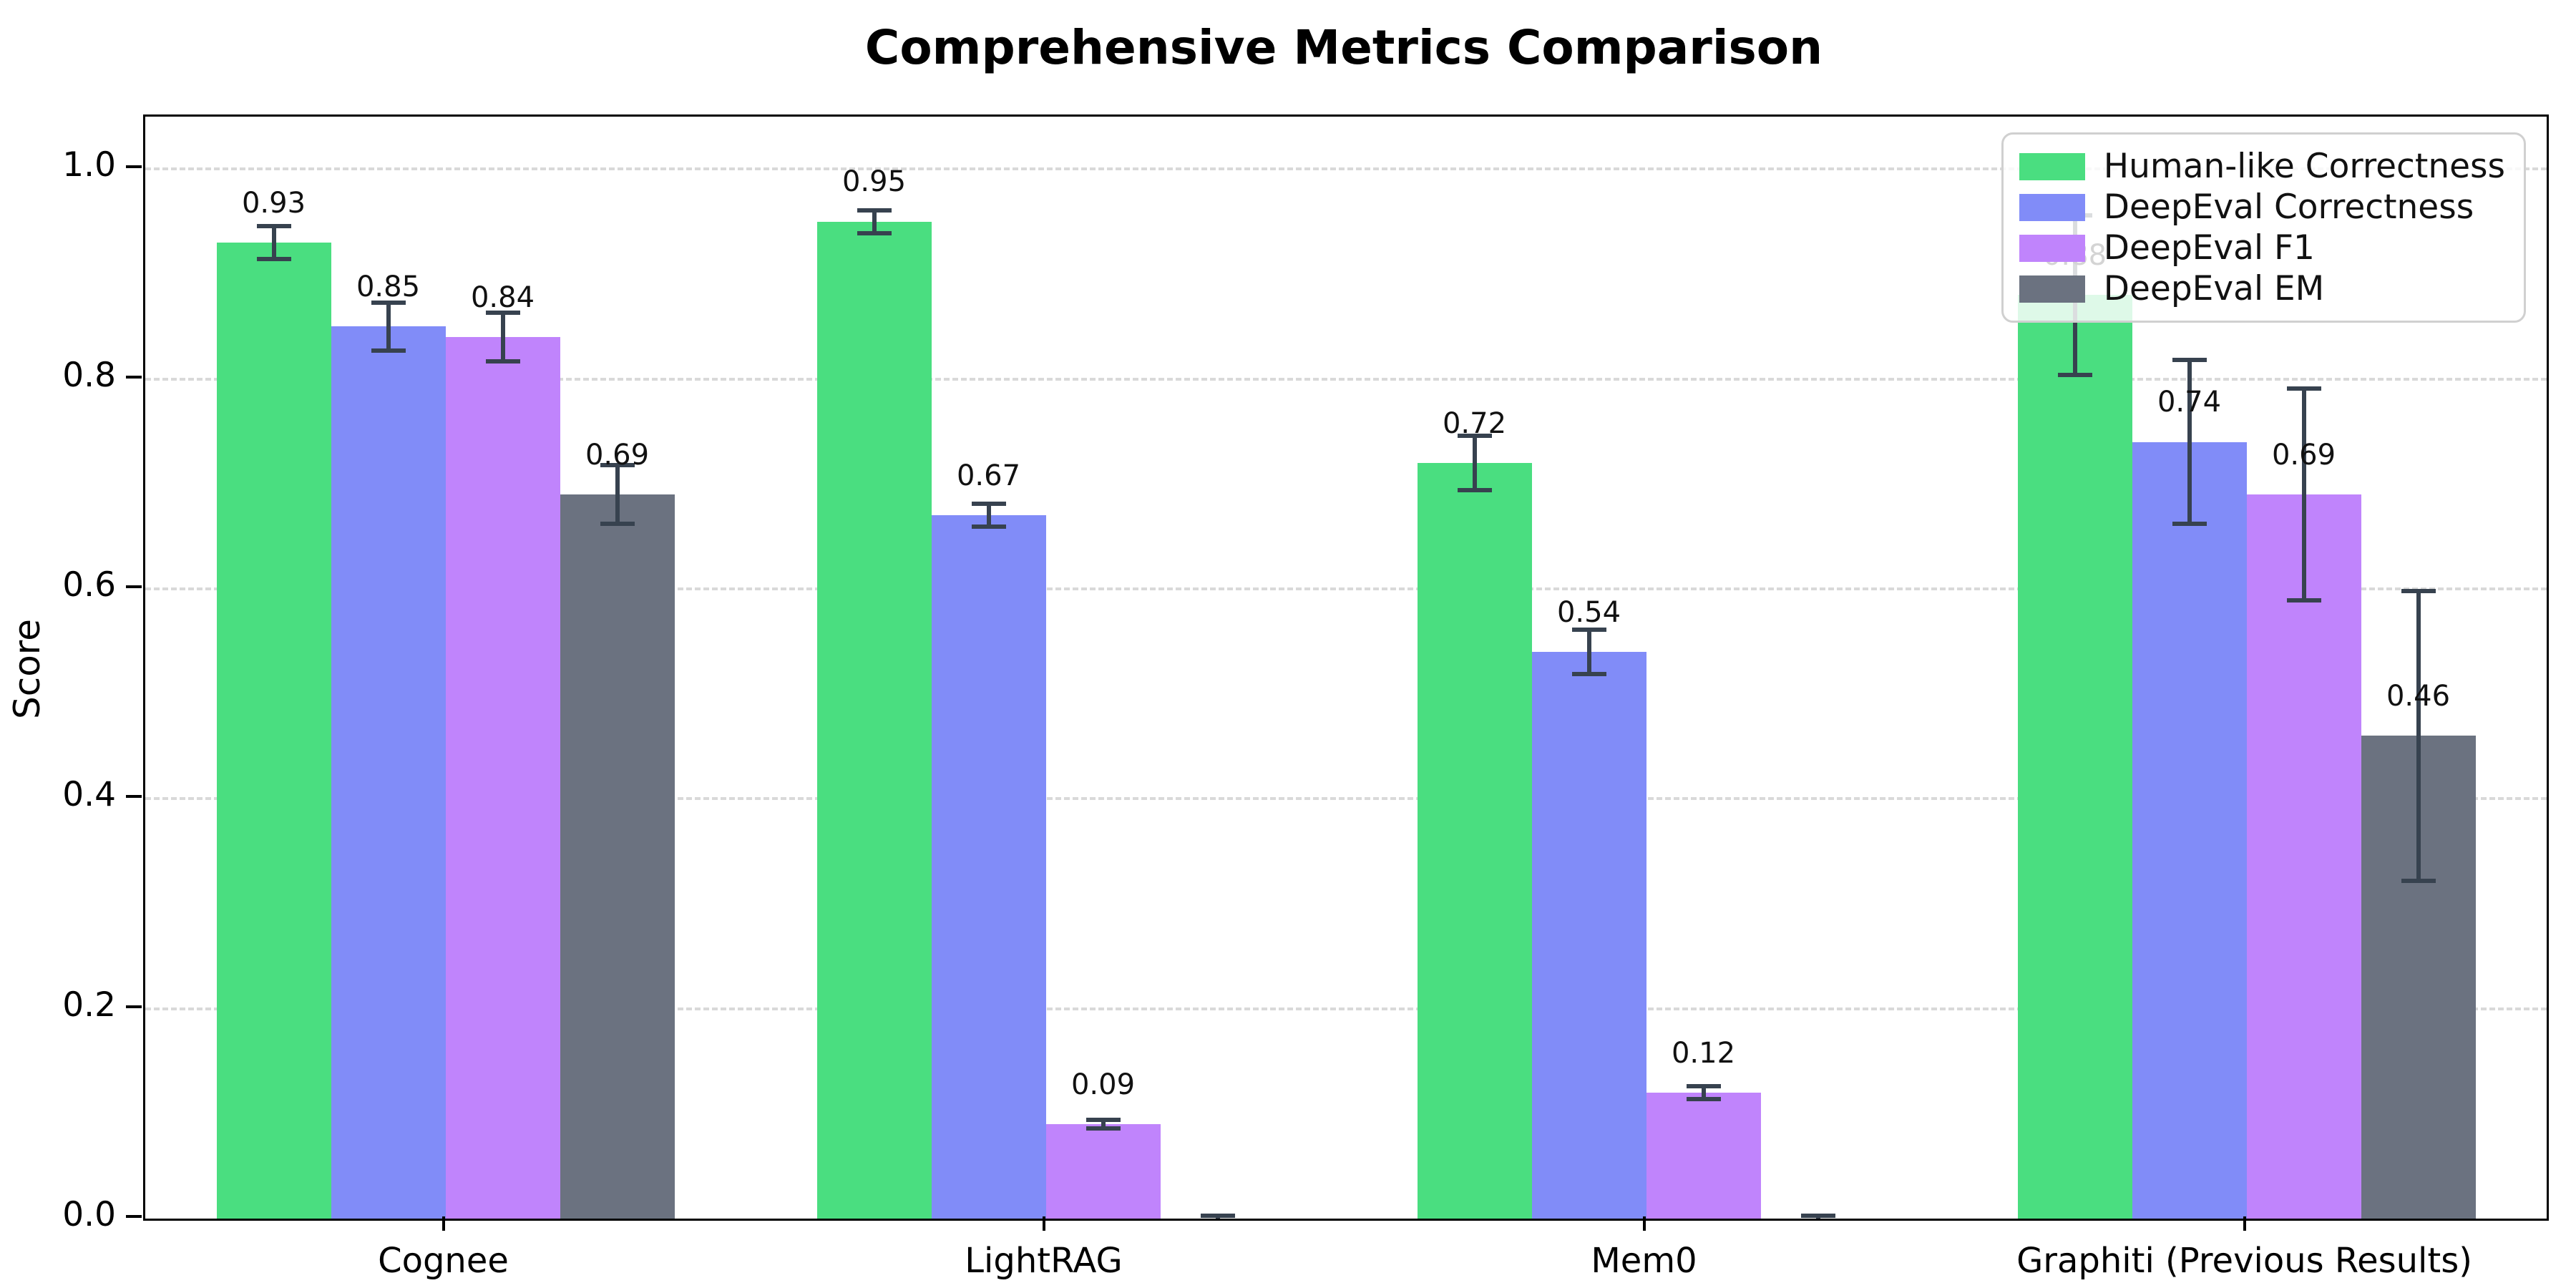 This screenshot has height=1288, width=2576. I want to click on legend-entry: DeepEval Correctness, so click(2262, 208).